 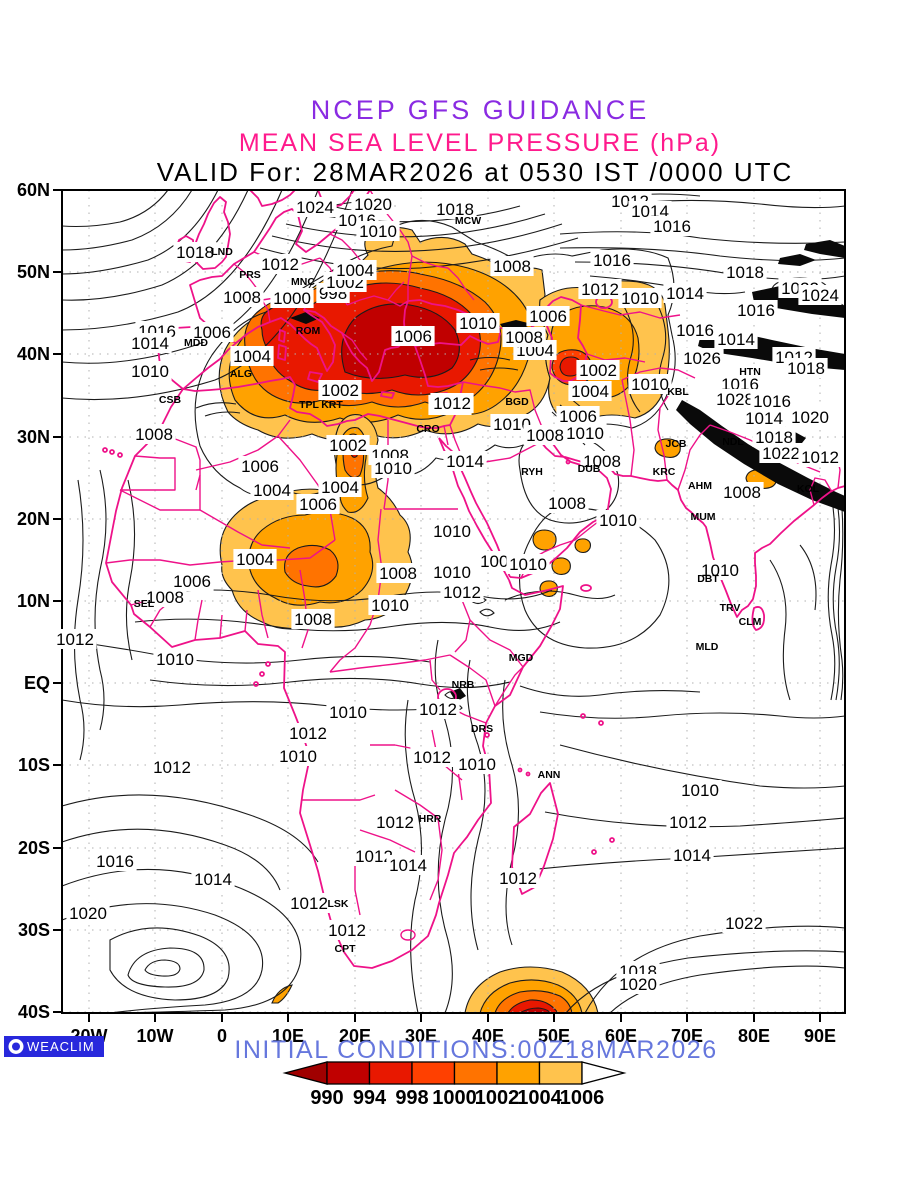 What do you see at coordinates (702, 517) in the screenshot?
I see `station-label: MUM` at bounding box center [702, 517].